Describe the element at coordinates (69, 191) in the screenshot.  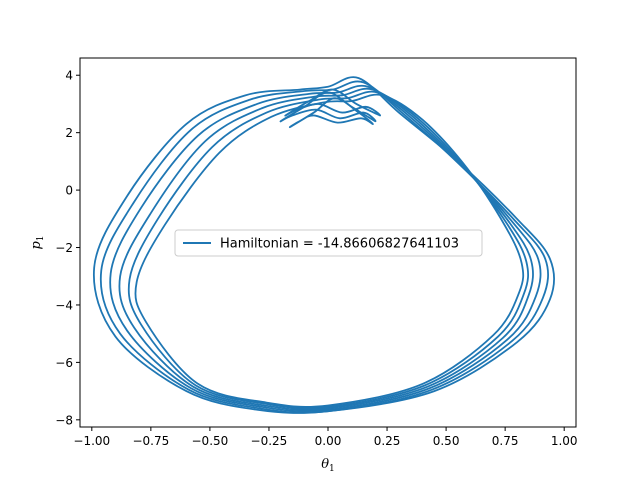
I see `y-tick-label: 0` at that location.